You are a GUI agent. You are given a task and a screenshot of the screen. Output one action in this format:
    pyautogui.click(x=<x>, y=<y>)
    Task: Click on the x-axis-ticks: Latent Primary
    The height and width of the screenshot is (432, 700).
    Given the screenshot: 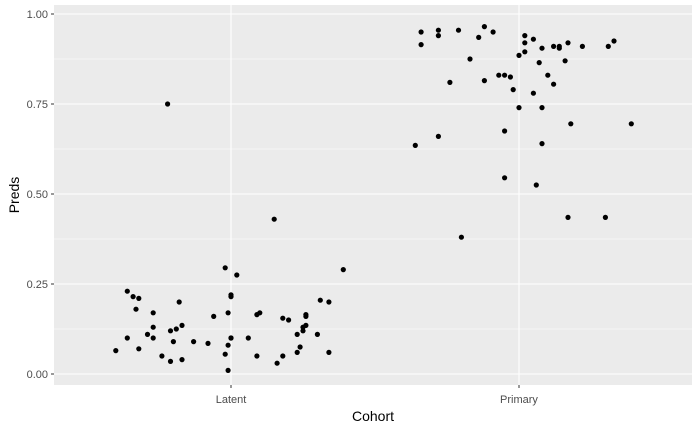 What is the action you would take?
    pyautogui.click(x=377, y=395)
    